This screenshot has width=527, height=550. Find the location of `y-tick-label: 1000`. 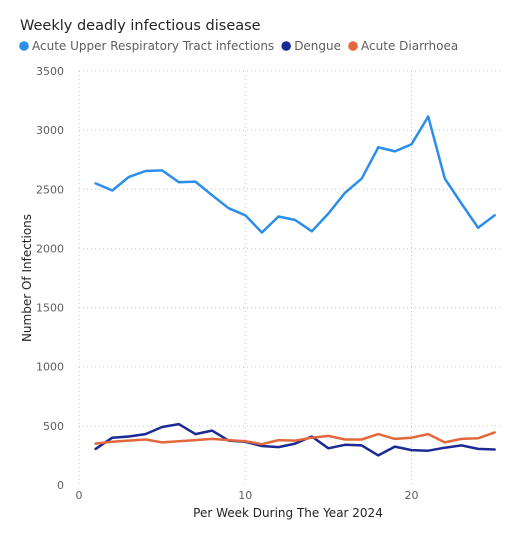

y-tick-label: 1000 is located at coordinates (50, 367).